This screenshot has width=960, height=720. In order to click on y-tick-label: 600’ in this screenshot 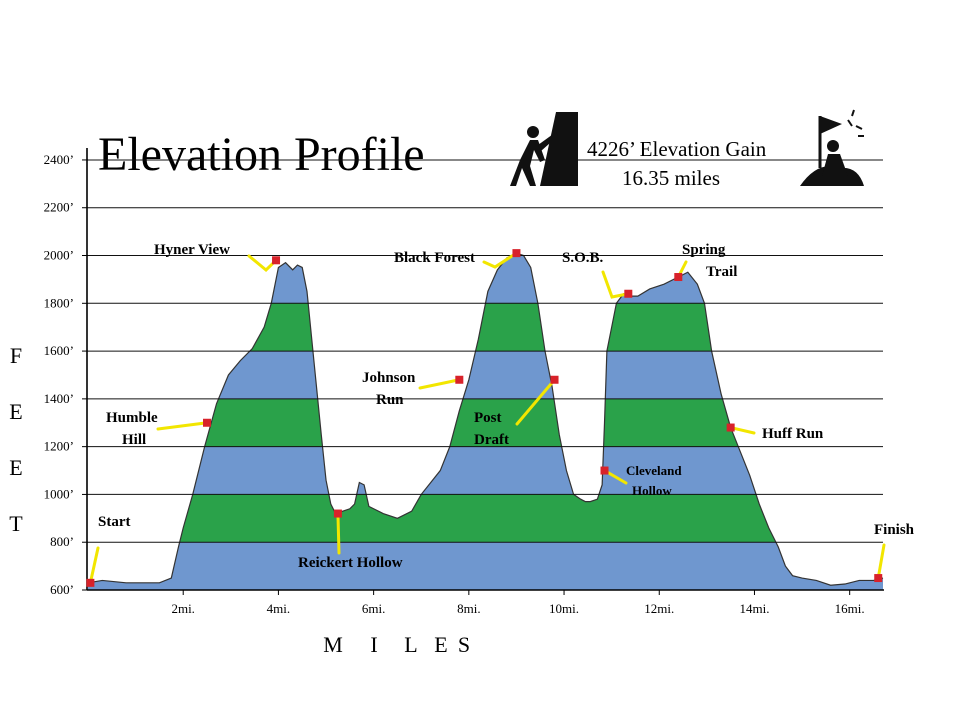, I will do `click(62, 589)`.